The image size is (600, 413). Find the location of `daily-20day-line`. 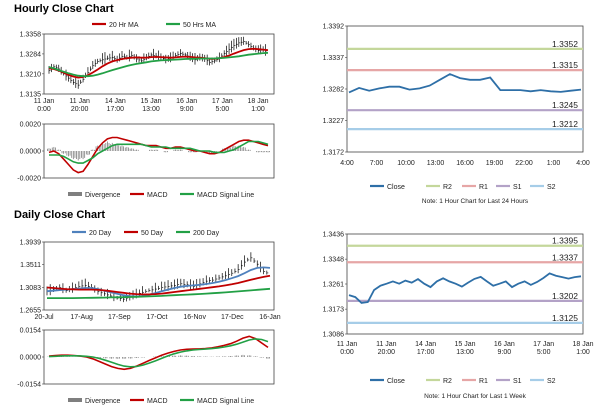

daily-20day-line is located at coordinates (158, 282).